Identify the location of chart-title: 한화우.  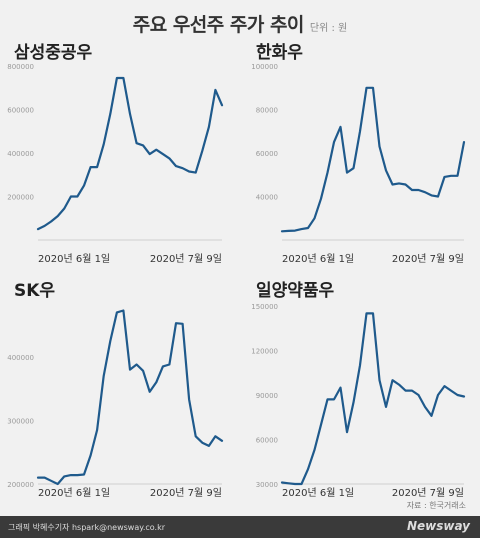
(279, 53).